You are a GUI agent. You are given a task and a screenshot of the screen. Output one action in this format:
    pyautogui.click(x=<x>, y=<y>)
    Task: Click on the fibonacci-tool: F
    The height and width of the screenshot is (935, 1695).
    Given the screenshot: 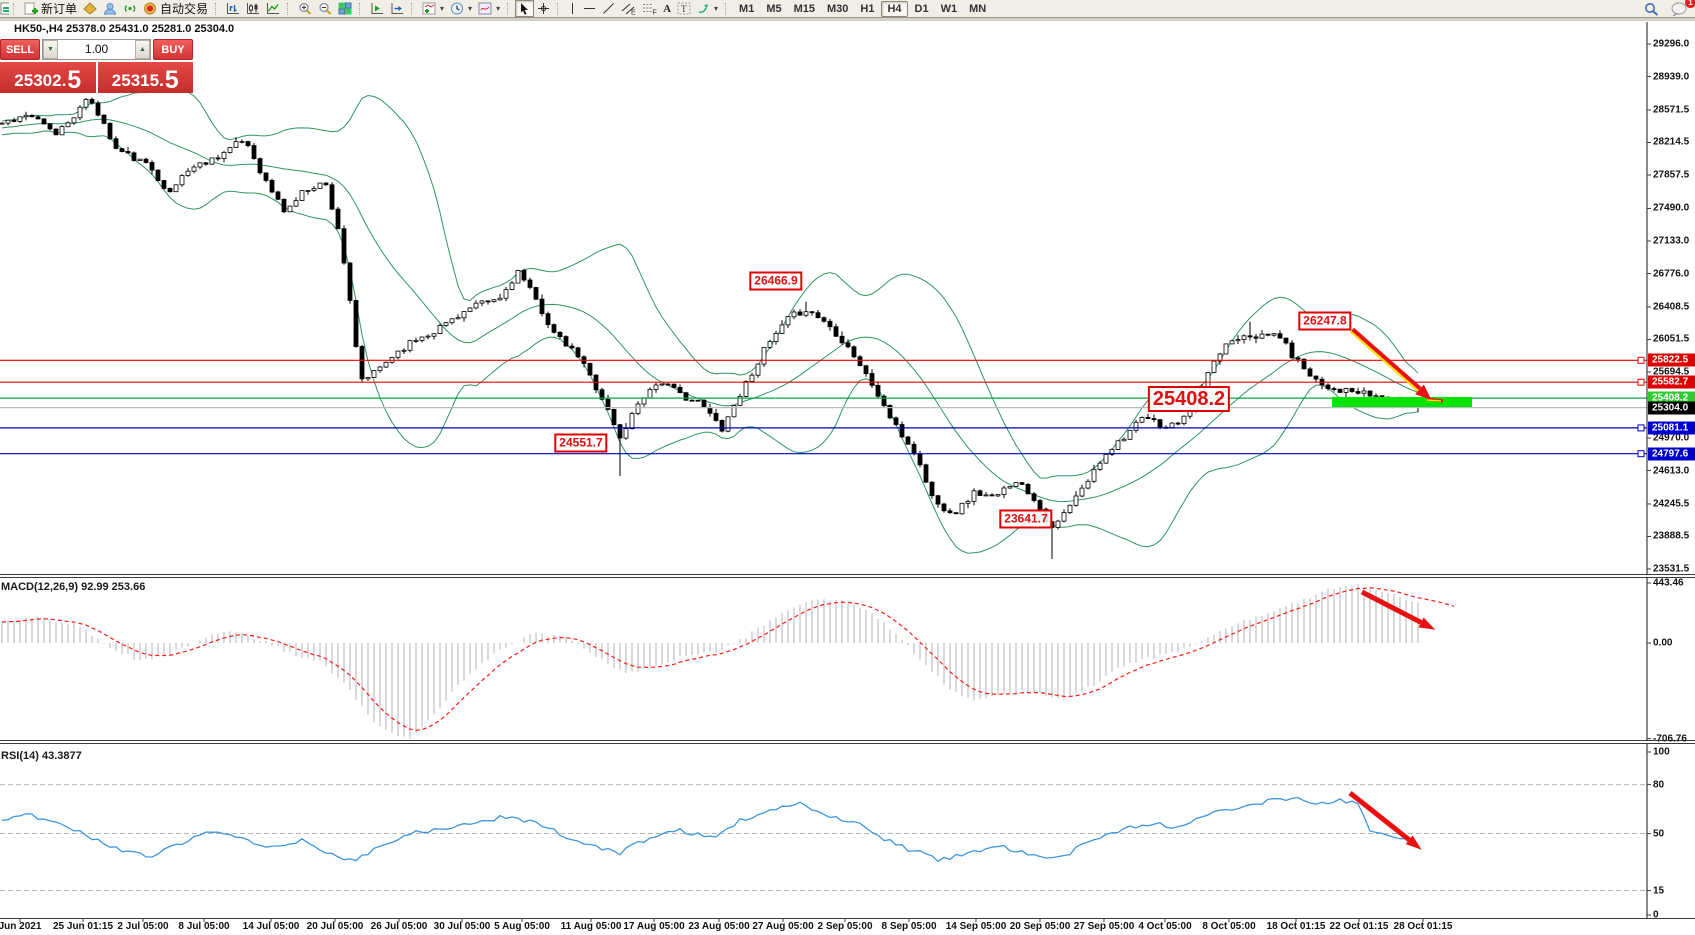 What is the action you would take?
    pyautogui.click(x=649, y=8)
    